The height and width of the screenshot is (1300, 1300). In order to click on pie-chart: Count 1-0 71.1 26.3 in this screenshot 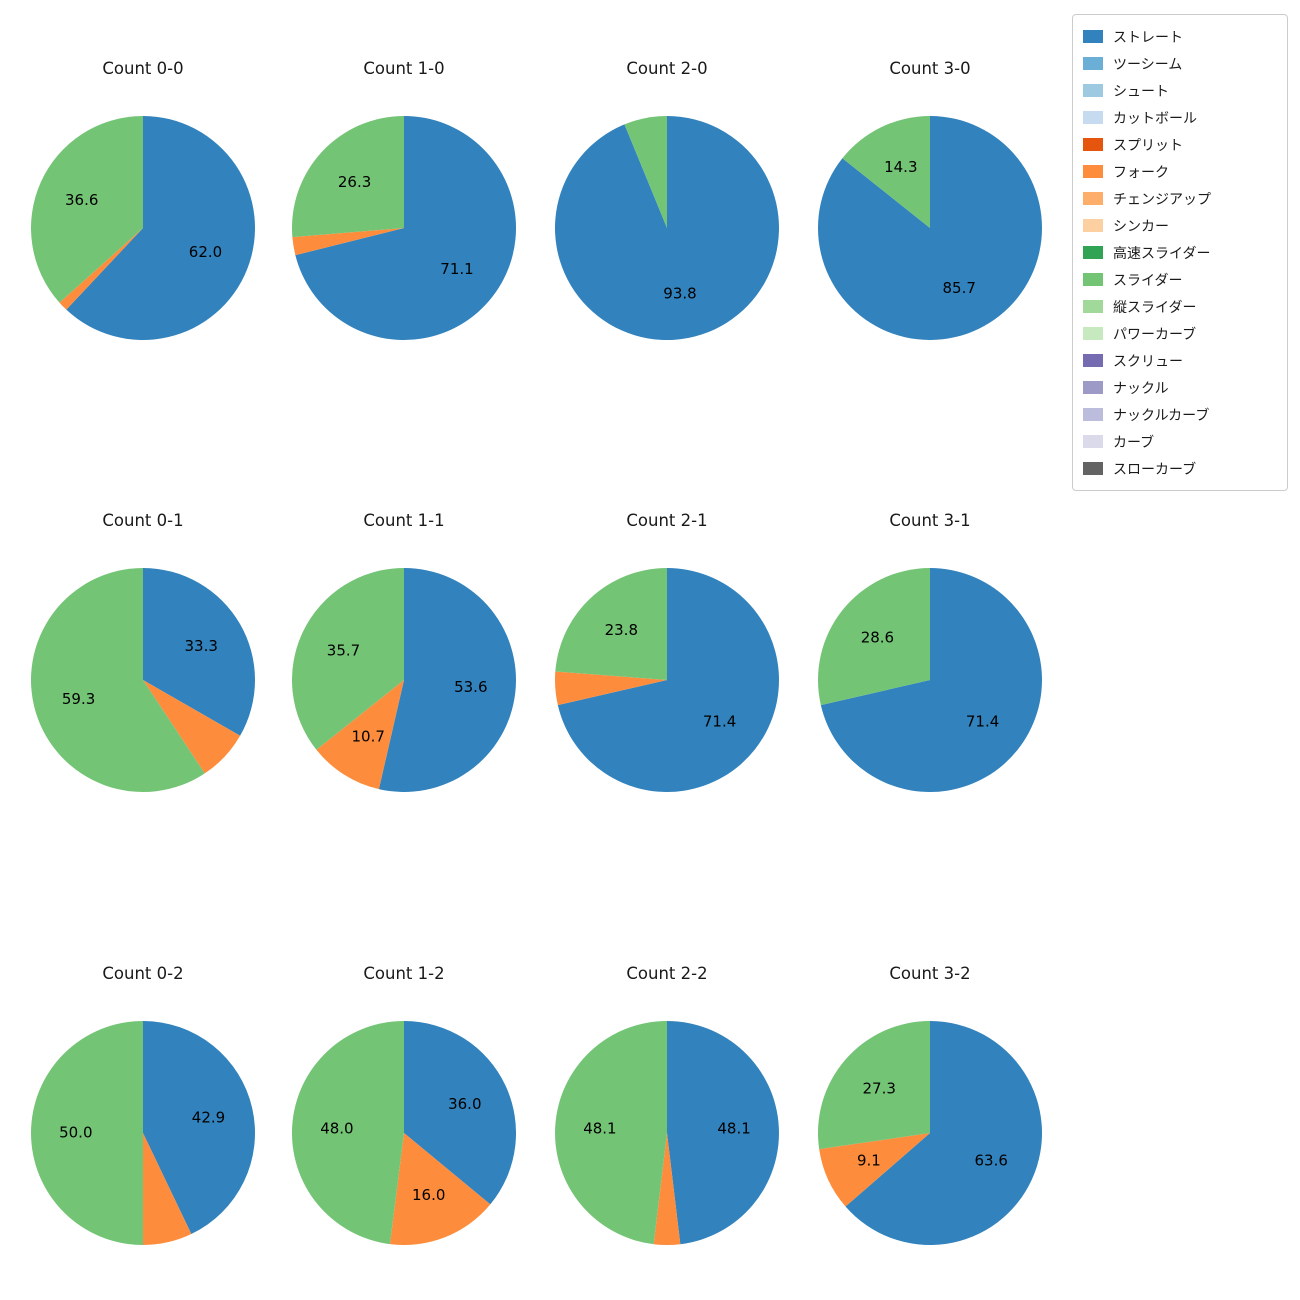, I will do `click(404, 213)`.